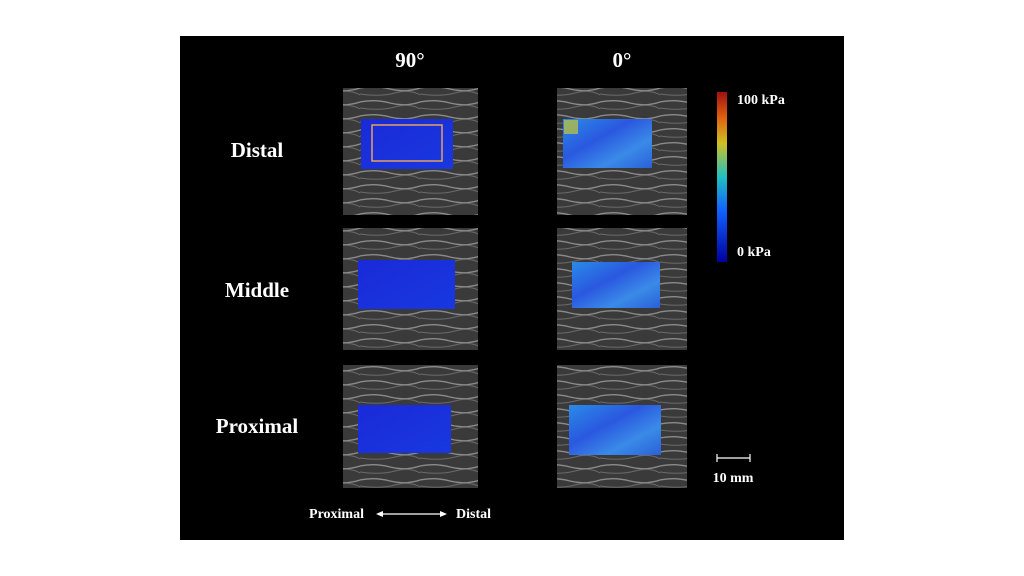  I want to click on scale-bar-label: 10 mm, so click(733, 478).